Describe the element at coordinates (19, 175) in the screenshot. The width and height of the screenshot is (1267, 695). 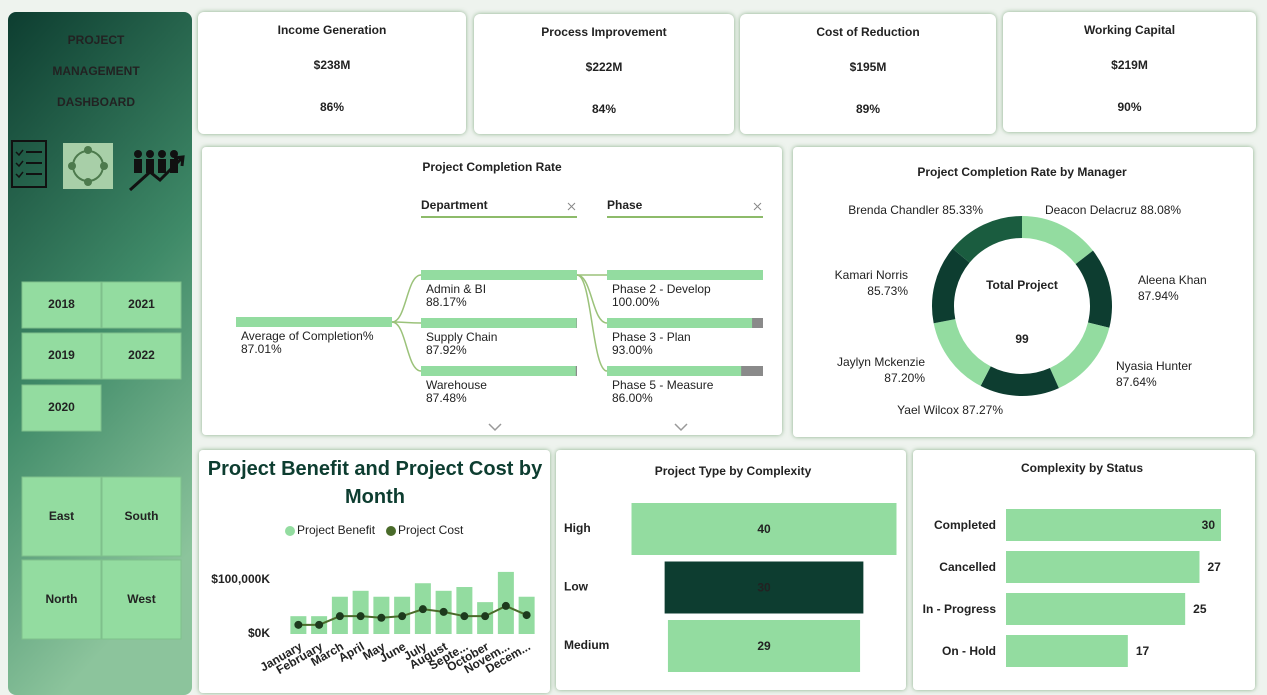
I see `icon-check` at that location.